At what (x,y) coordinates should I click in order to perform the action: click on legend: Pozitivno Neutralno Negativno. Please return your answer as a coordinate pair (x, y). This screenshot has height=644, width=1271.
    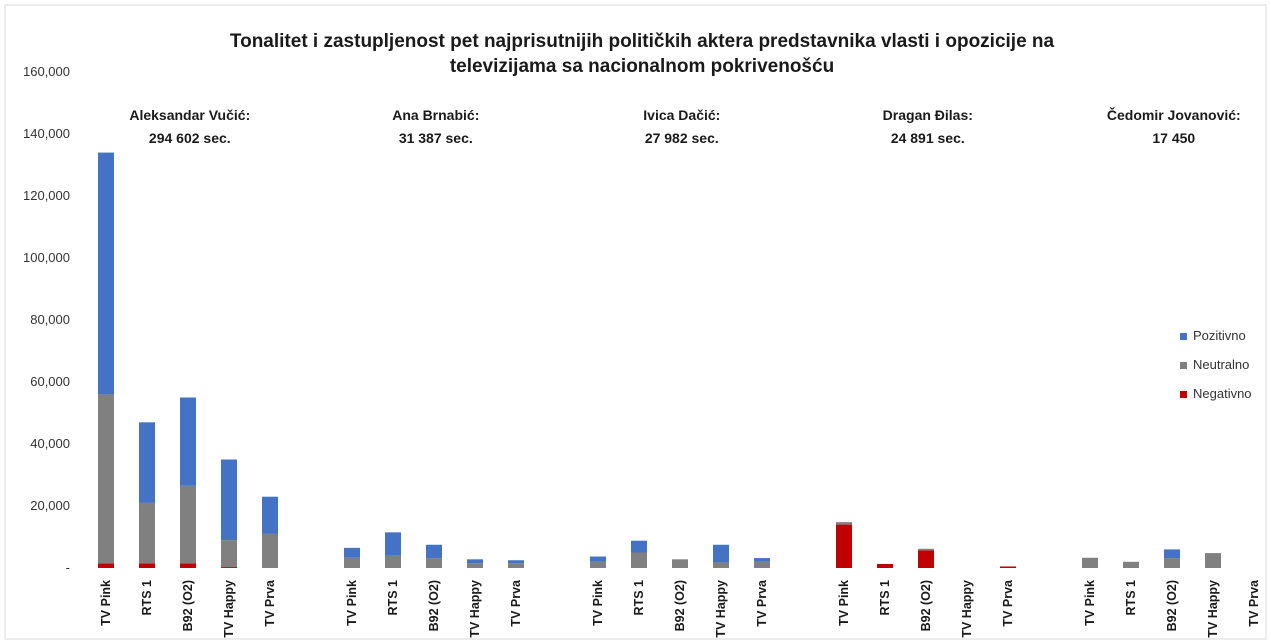
    Looking at the image, I should click on (1216, 364).